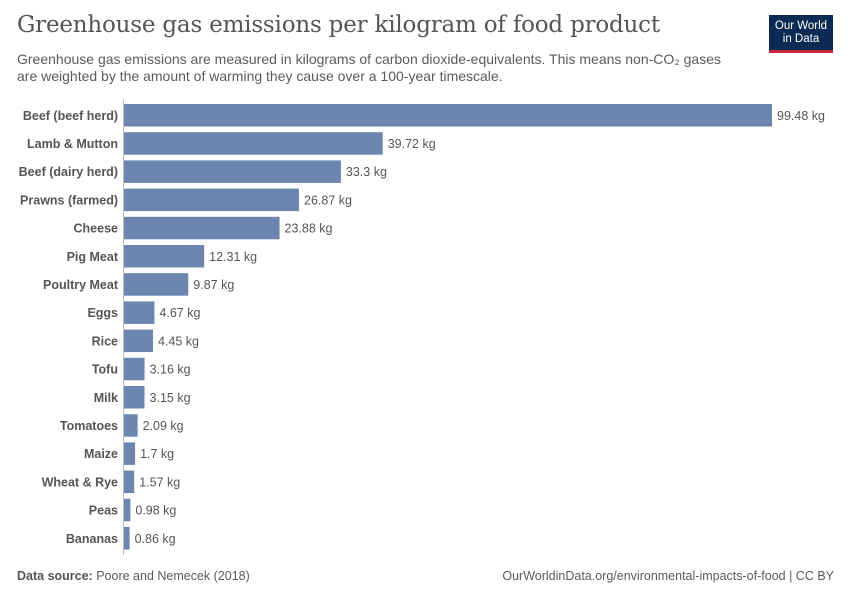  Describe the element at coordinates (81, 285) in the screenshot. I see `category-label: Poultry Meat` at that location.